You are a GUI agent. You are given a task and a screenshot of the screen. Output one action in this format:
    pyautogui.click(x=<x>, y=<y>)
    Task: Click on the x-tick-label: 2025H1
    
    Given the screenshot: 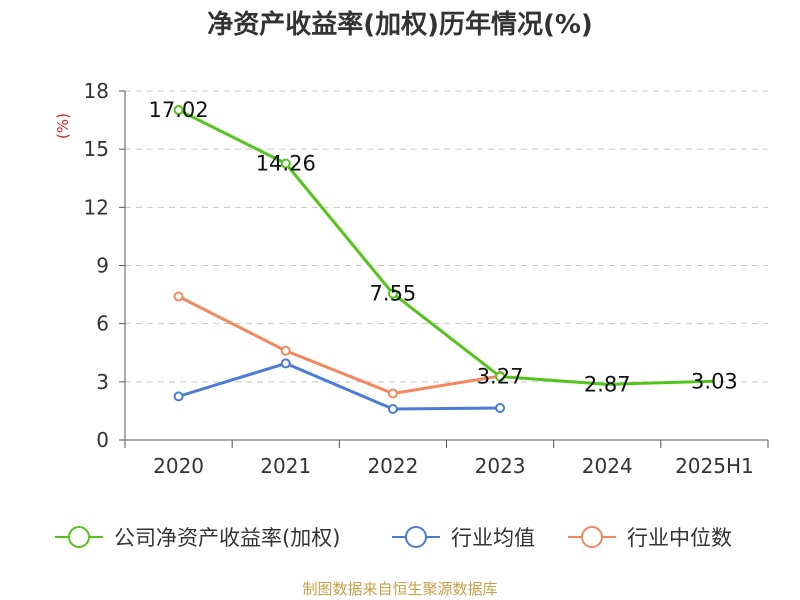 What is the action you would take?
    pyautogui.click(x=714, y=466)
    